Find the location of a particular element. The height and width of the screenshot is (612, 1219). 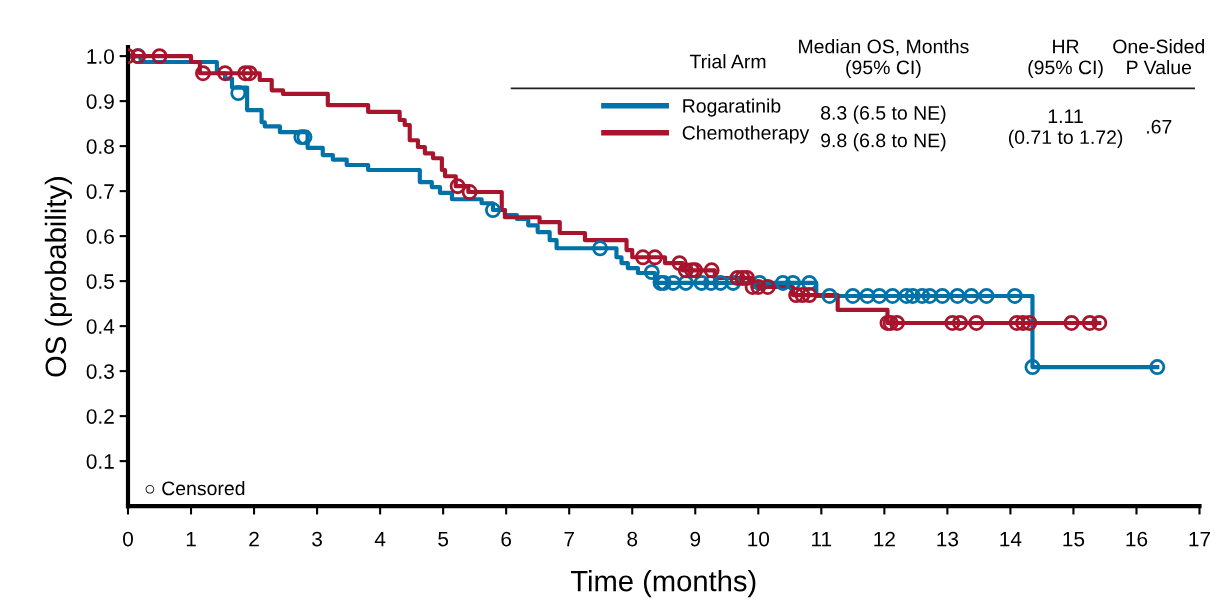

x-tick-label: 4 is located at coordinates (380, 539).